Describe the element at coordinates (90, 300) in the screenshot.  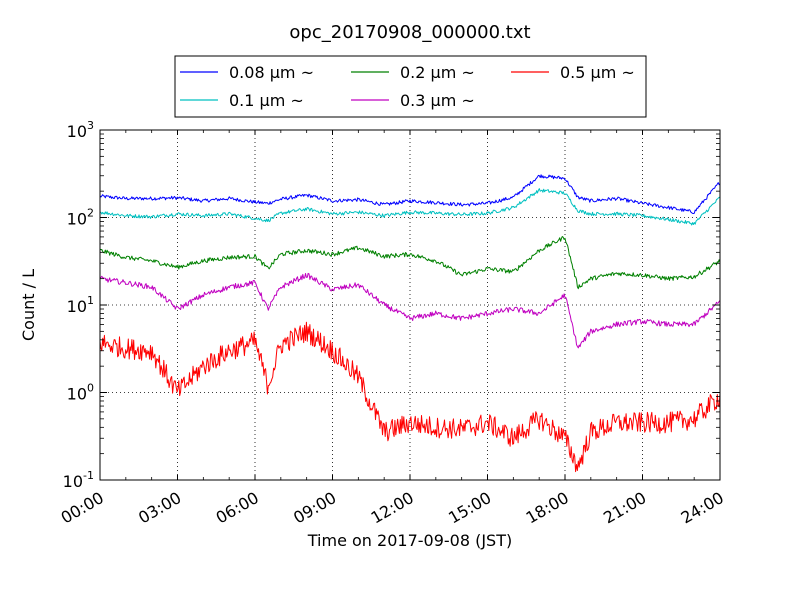
I see `y-tick-exponent: 1` at that location.